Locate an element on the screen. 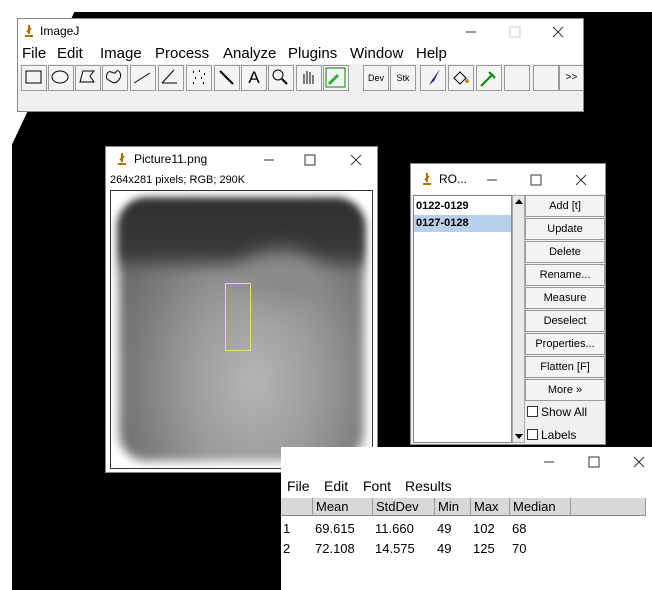 The width and height of the screenshot is (652, 590). menu-item: Results is located at coordinates (428, 486).